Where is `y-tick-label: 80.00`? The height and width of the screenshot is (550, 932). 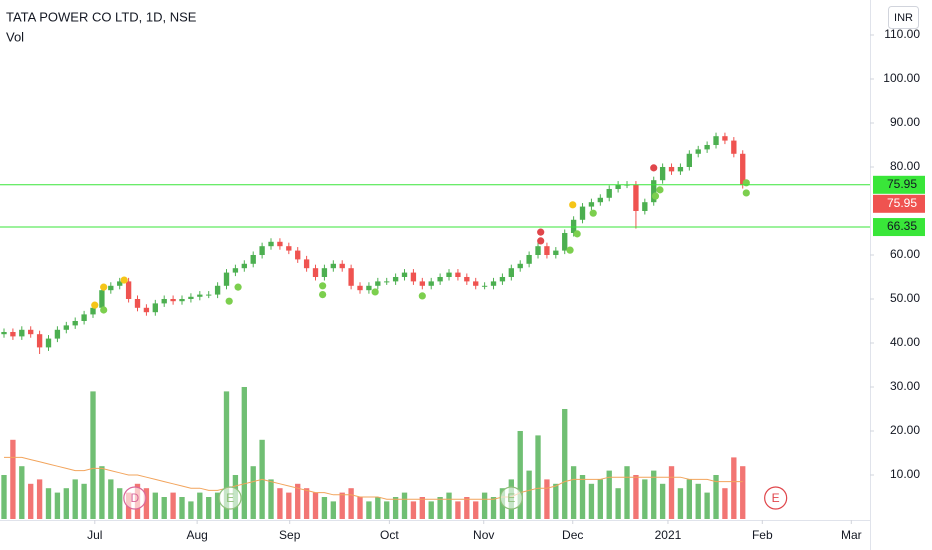
y-tick-label: 80.00 is located at coordinates (905, 166).